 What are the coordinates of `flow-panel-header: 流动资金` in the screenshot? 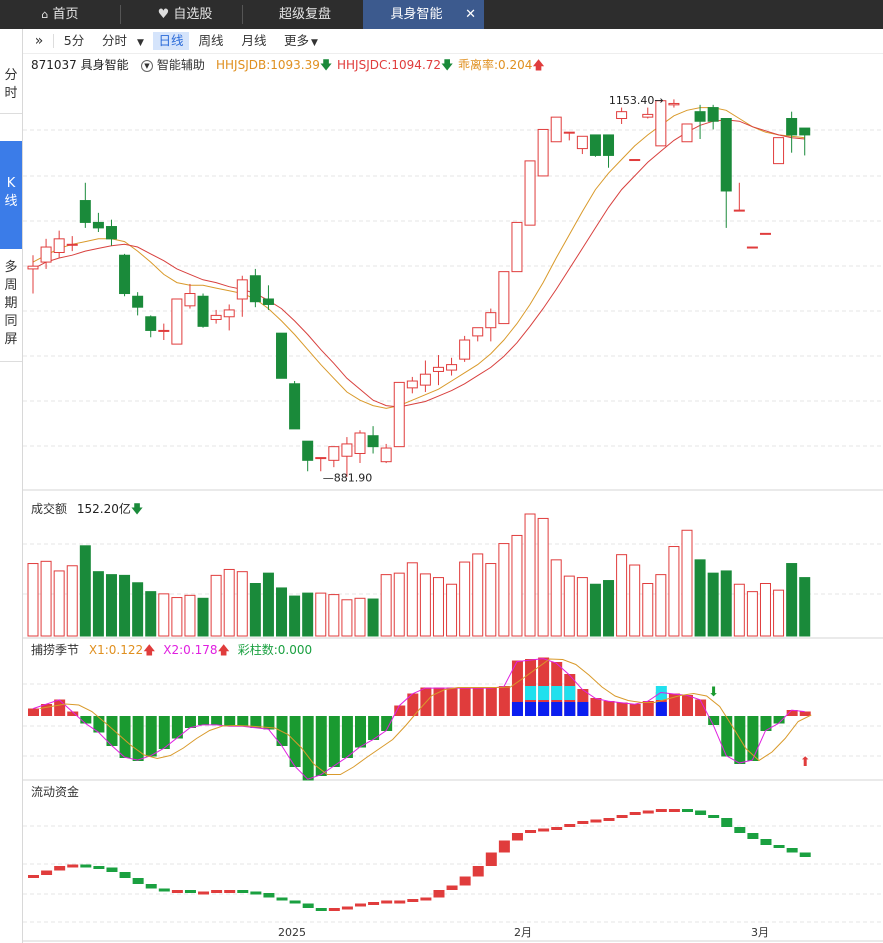 It's located at (55, 792).